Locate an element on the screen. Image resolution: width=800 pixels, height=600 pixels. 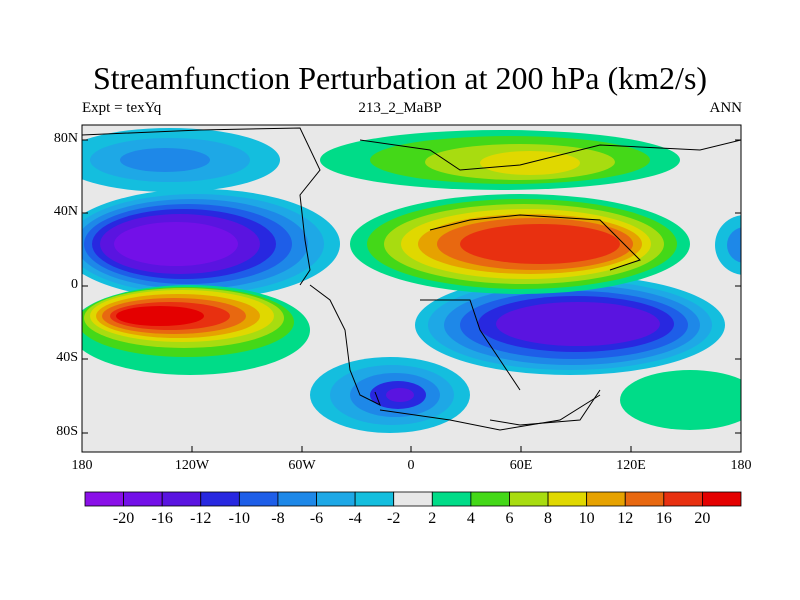
colorbar-label: -20 is located at coordinates (123, 518).